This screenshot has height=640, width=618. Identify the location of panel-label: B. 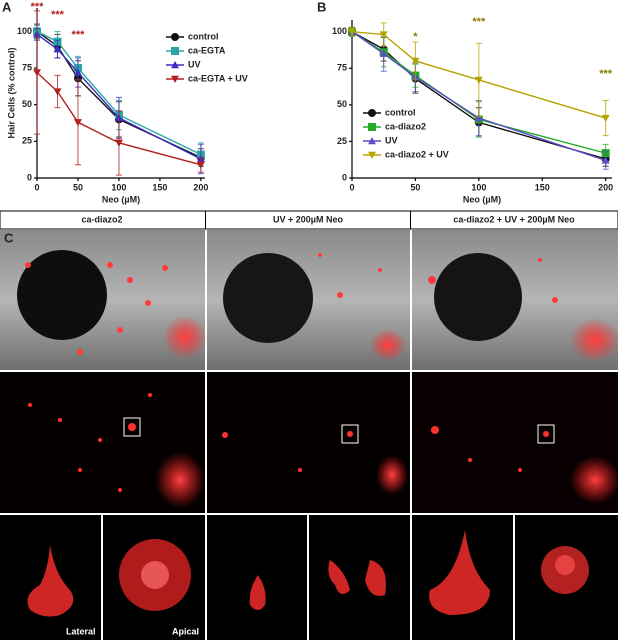
(321, 7).